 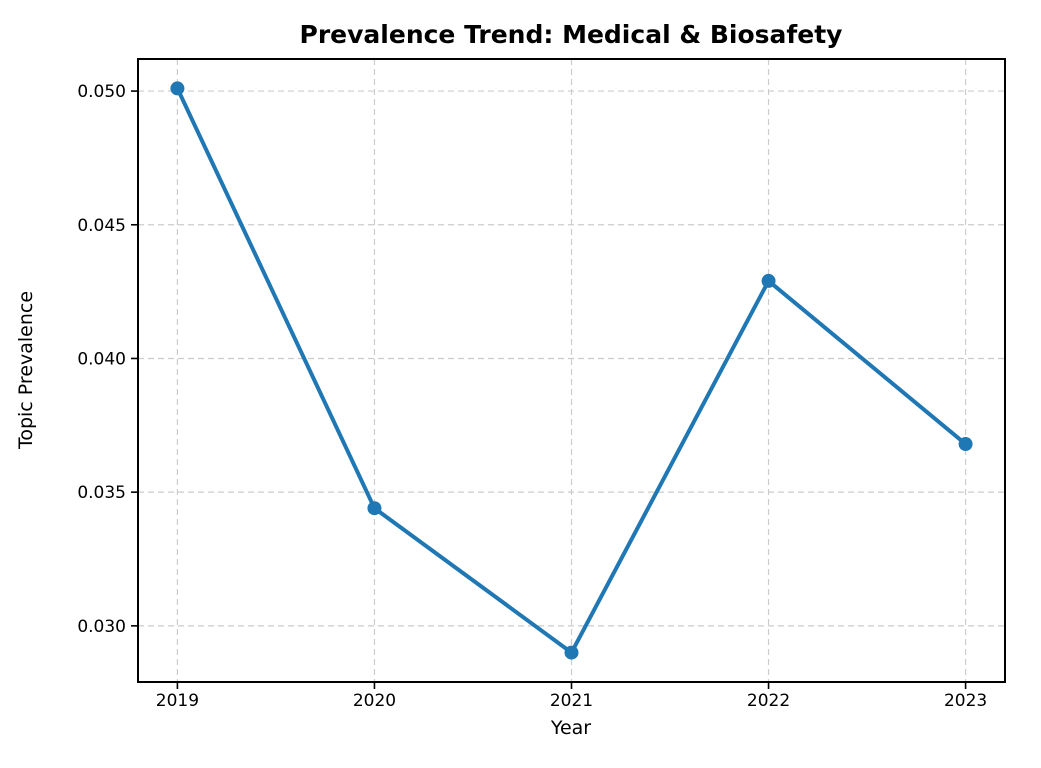 What do you see at coordinates (374, 701) in the screenshot?
I see `x-tick-label: 2020` at bounding box center [374, 701].